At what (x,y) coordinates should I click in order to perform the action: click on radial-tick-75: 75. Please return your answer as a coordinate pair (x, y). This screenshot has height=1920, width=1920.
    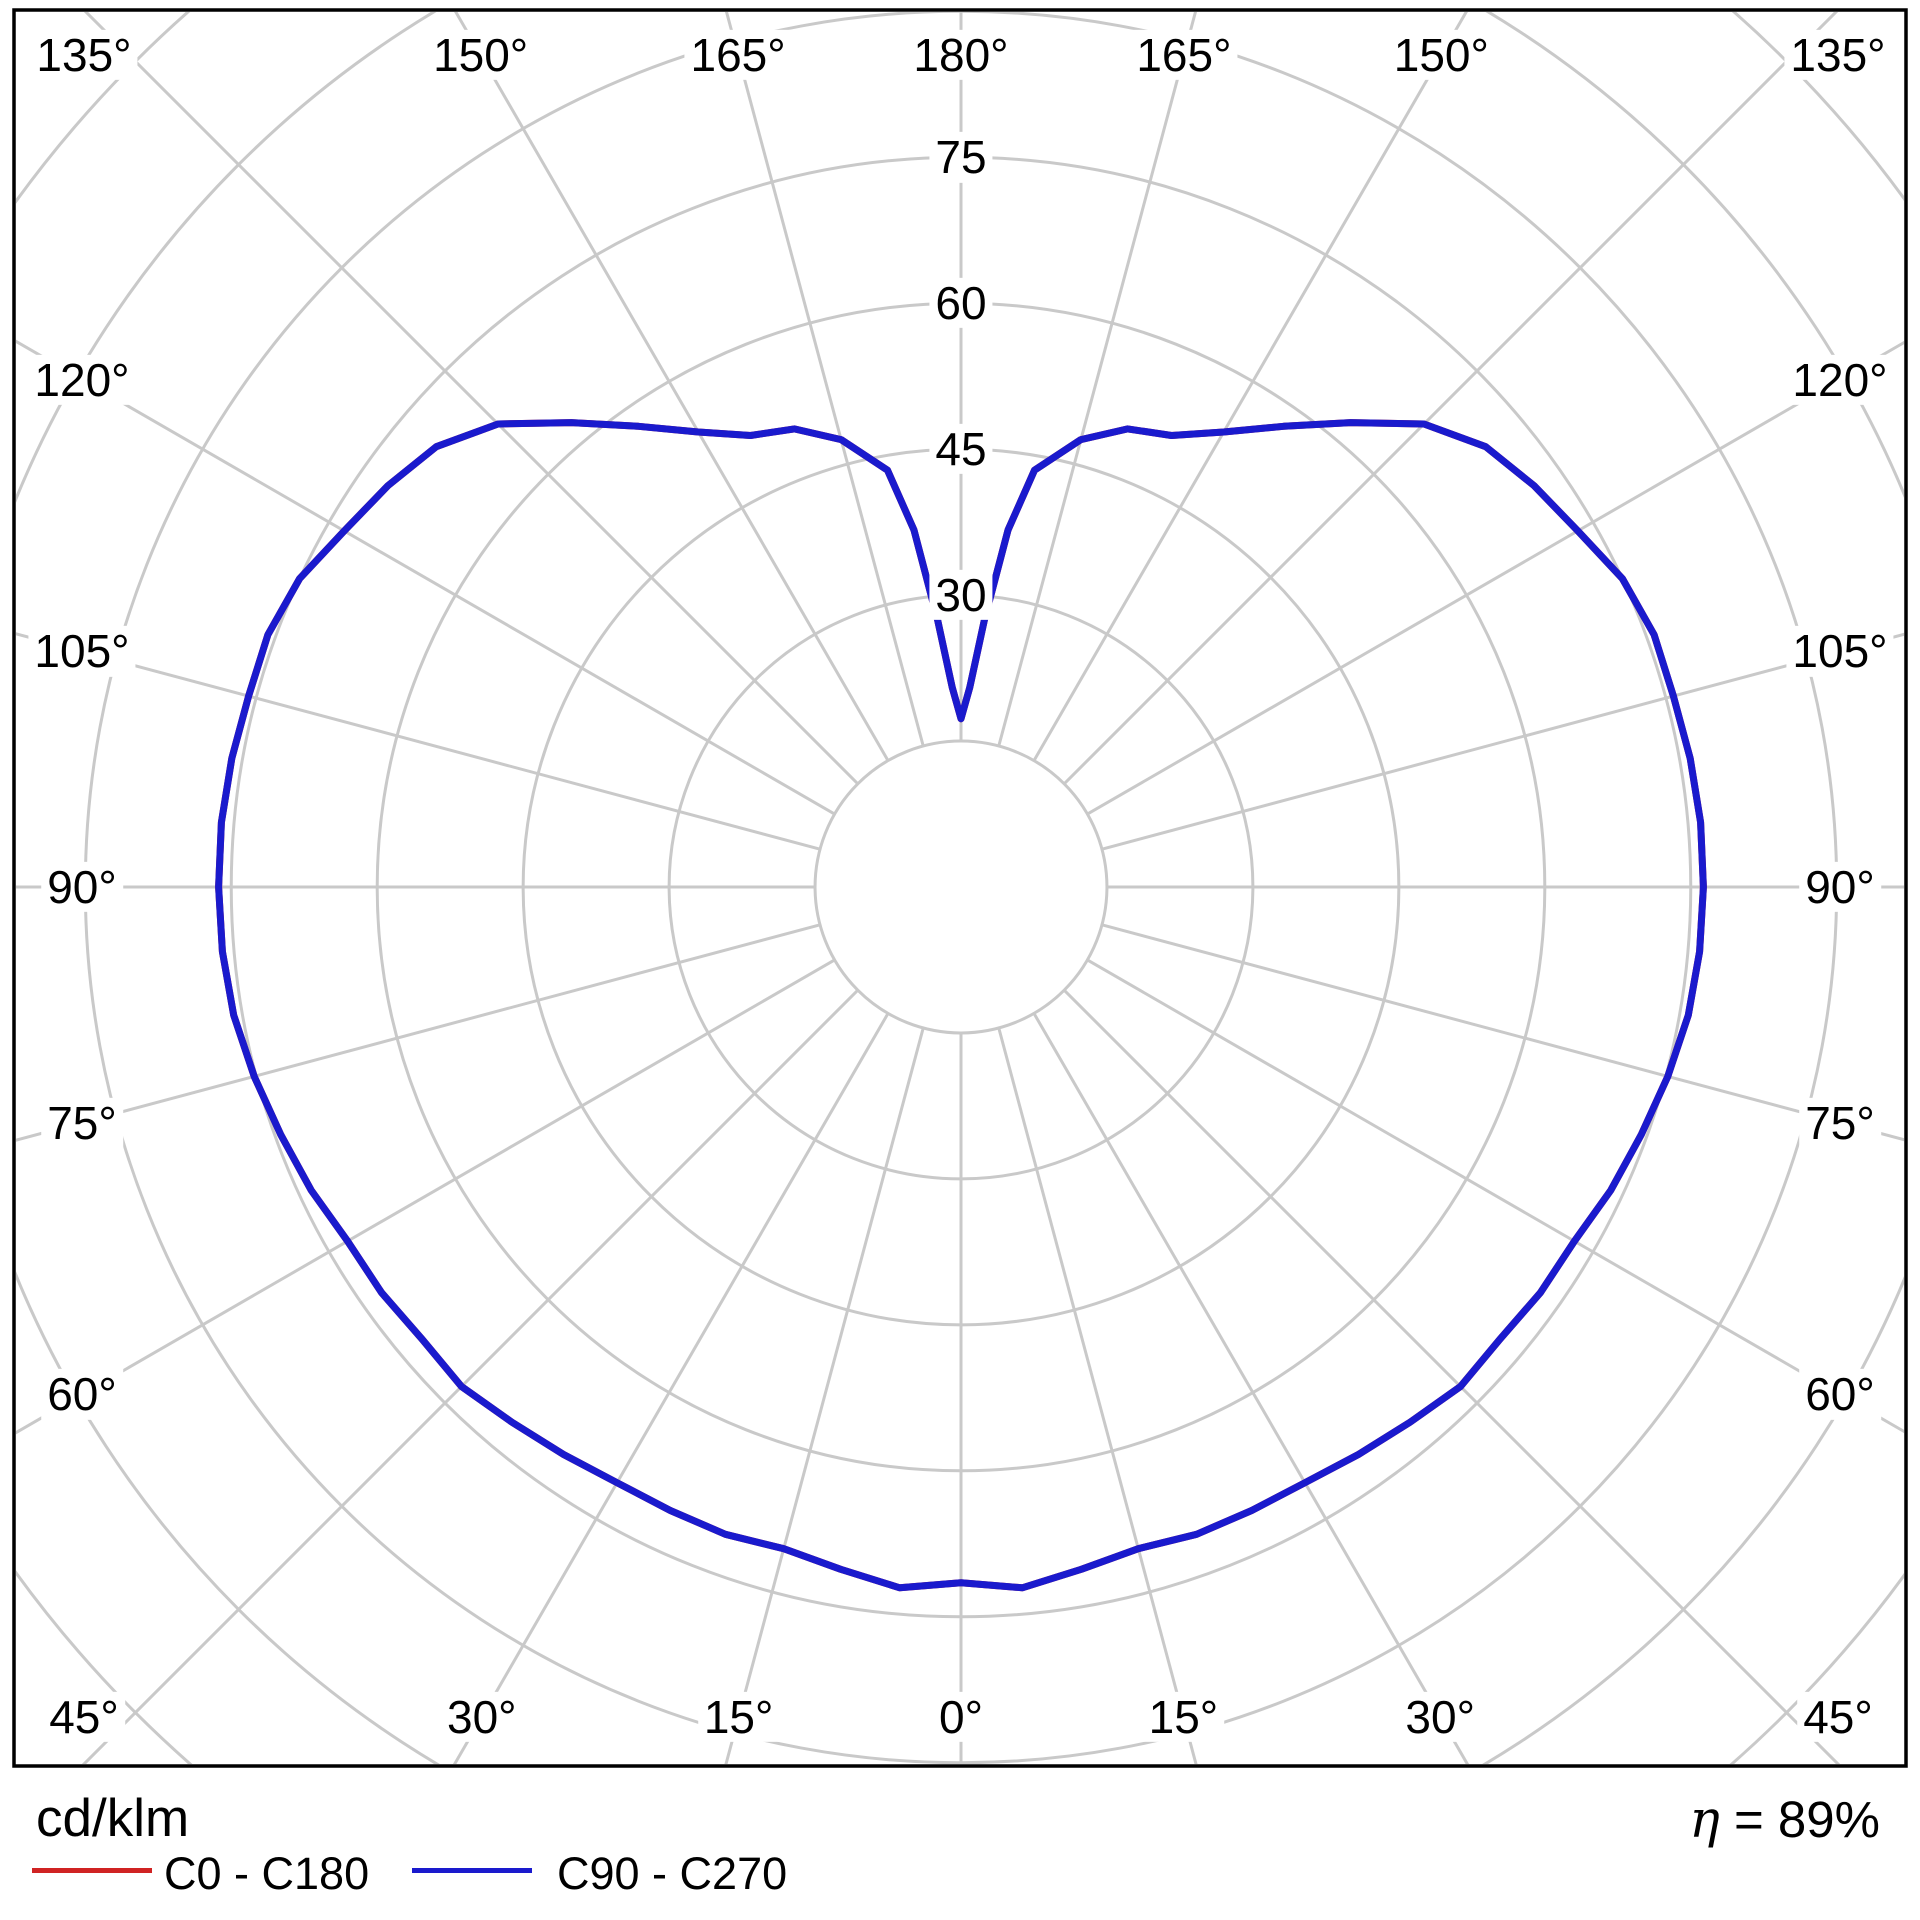
    Looking at the image, I should click on (961, 157).